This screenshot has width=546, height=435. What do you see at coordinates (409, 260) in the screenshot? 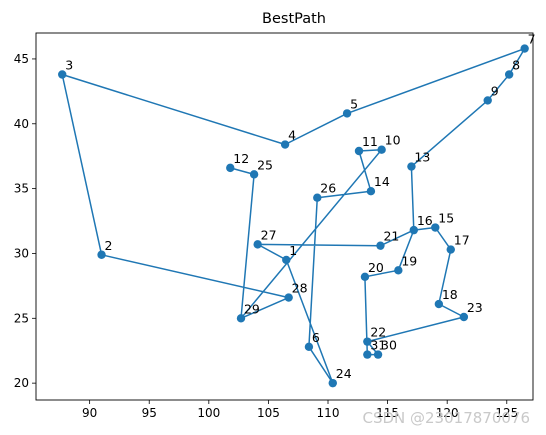
I see `point-label-19: 19` at bounding box center [409, 260].